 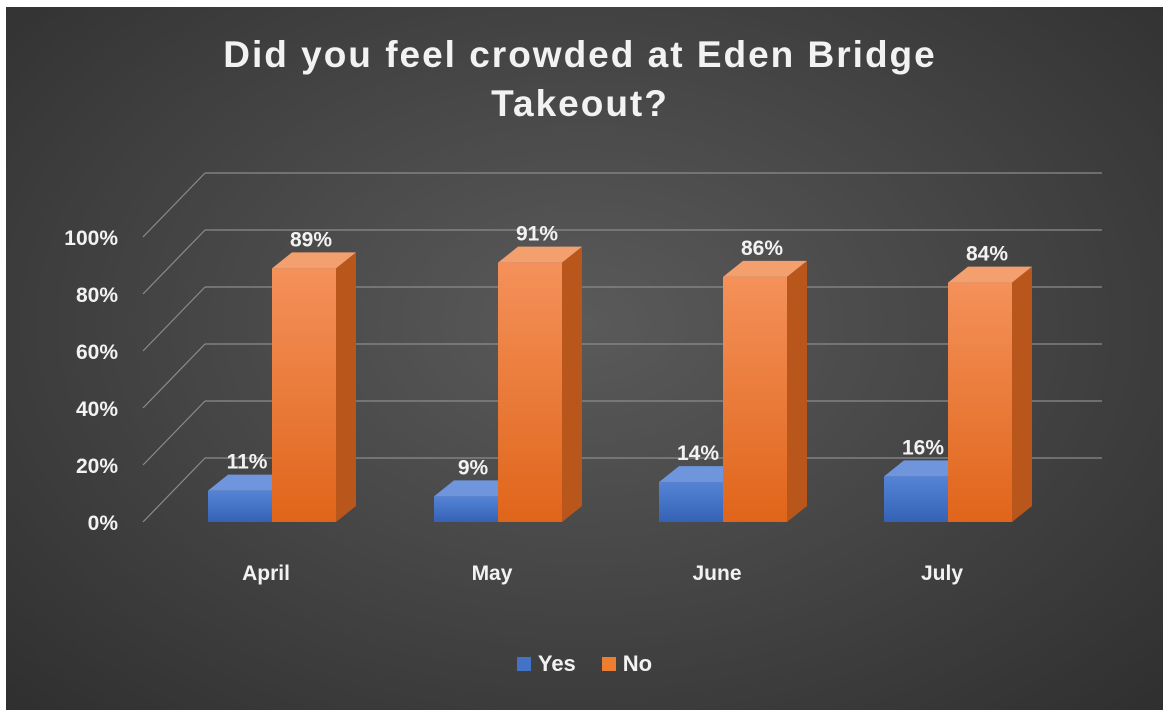 What do you see at coordinates (556, 663) in the screenshot?
I see `legend-label-yes: Yes` at bounding box center [556, 663].